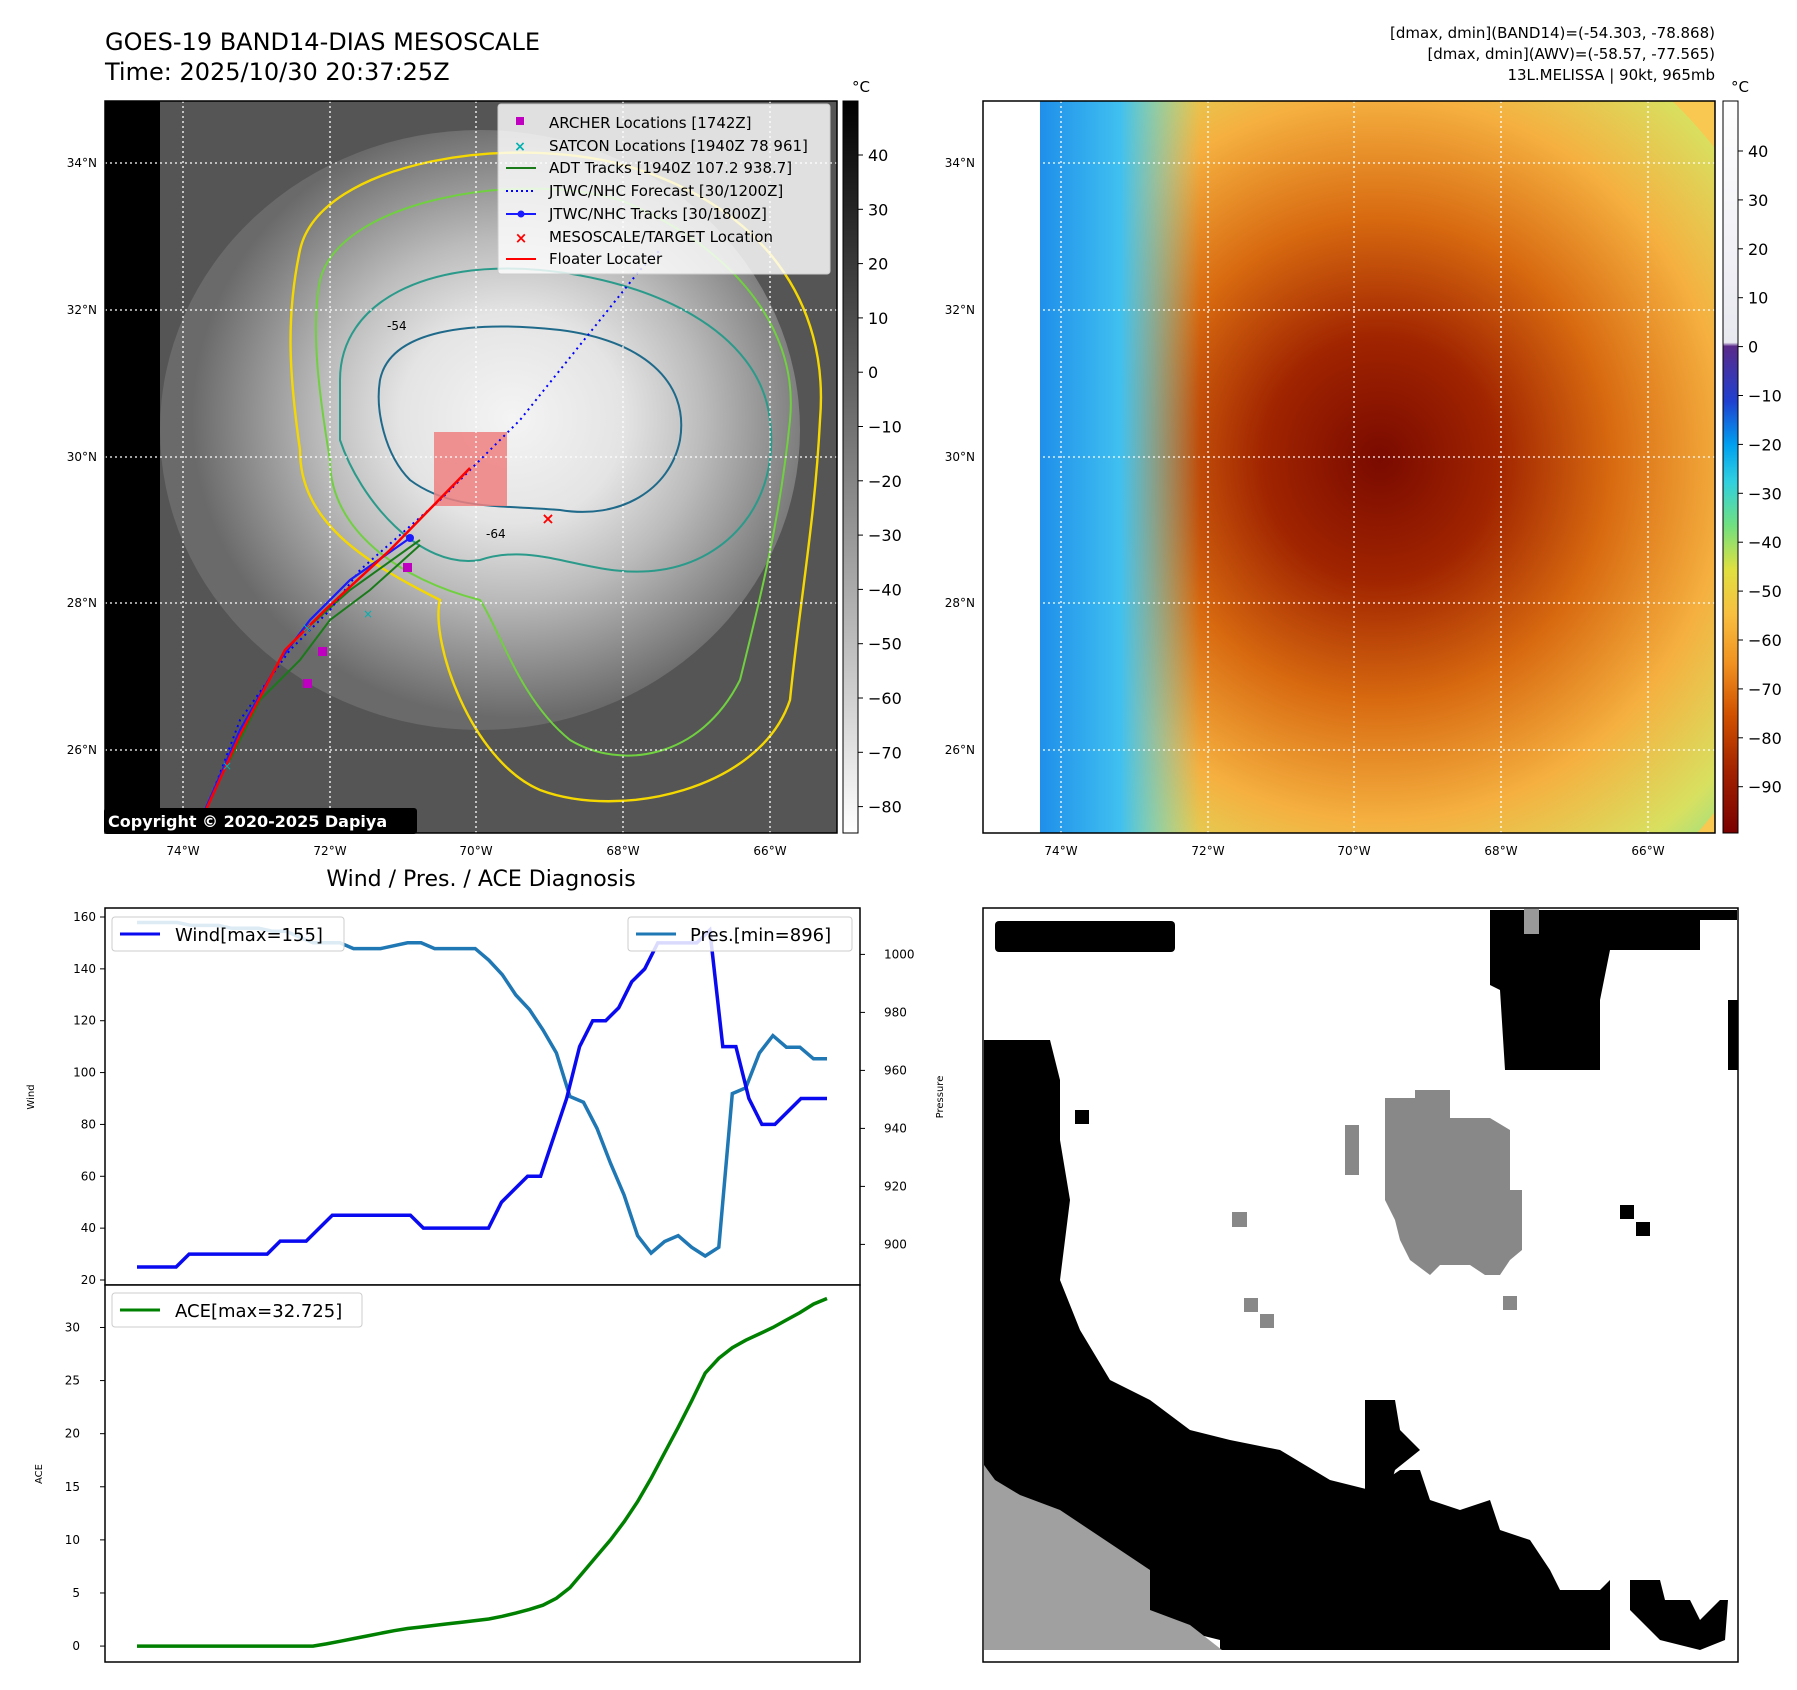  What do you see at coordinates (1297, 1345) in the screenshot?
I see `wmg-region-west` at bounding box center [1297, 1345].